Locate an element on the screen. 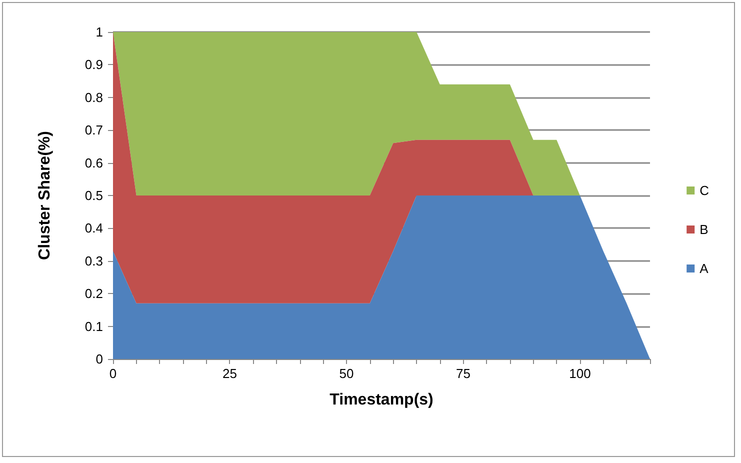 The width and height of the screenshot is (741, 463). y-tick-label: 0.6 is located at coordinates (93, 162).